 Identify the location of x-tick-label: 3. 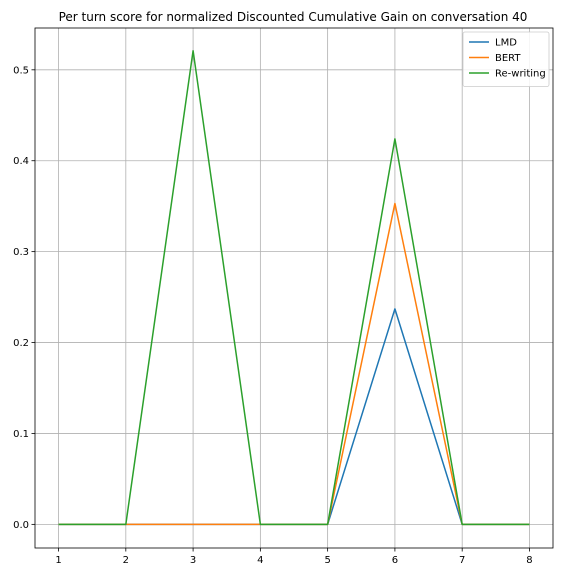
(193, 560).